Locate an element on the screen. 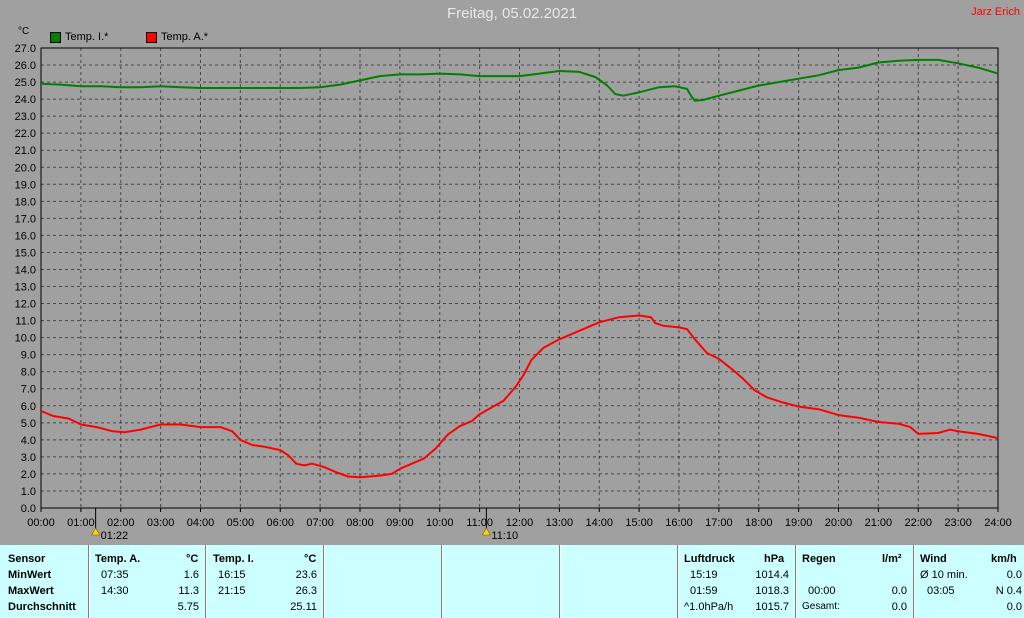 The width and height of the screenshot is (1024, 618). pressure-header: Luftdruck is located at coordinates (709, 559).